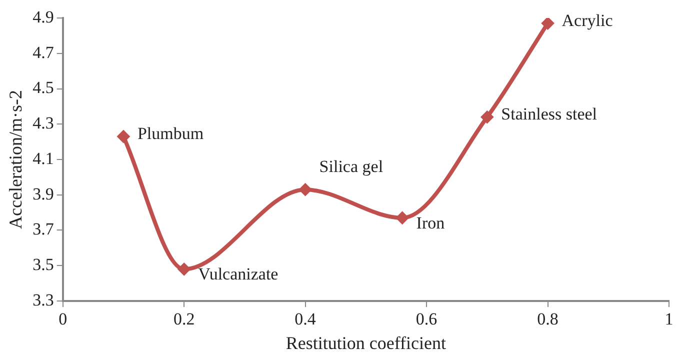 The image size is (681, 355). I want to click on annotation: Acrylic, so click(588, 20).